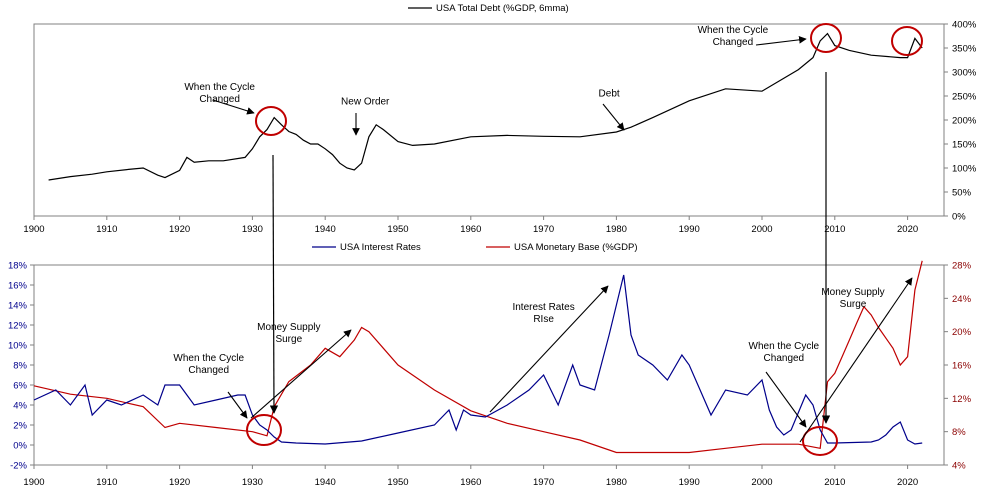 This screenshot has height=493, width=990. What do you see at coordinates (964, 73) in the screenshot?
I see `top-y-tick-label: 300%` at bounding box center [964, 73].